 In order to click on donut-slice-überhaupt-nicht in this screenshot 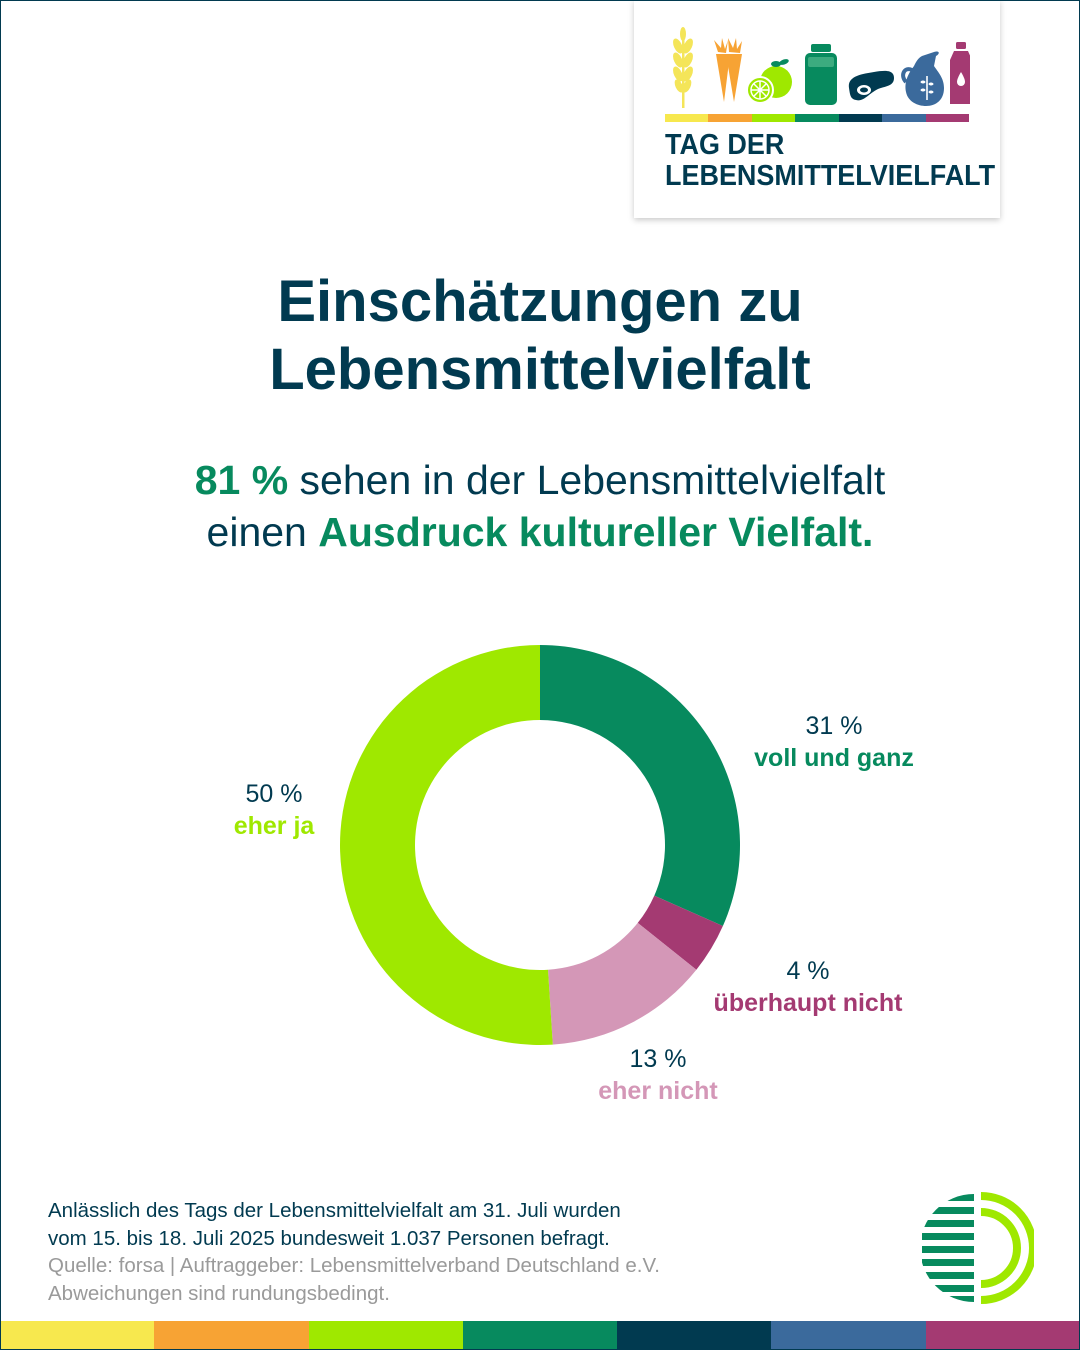, I will do `click(680, 932)`.